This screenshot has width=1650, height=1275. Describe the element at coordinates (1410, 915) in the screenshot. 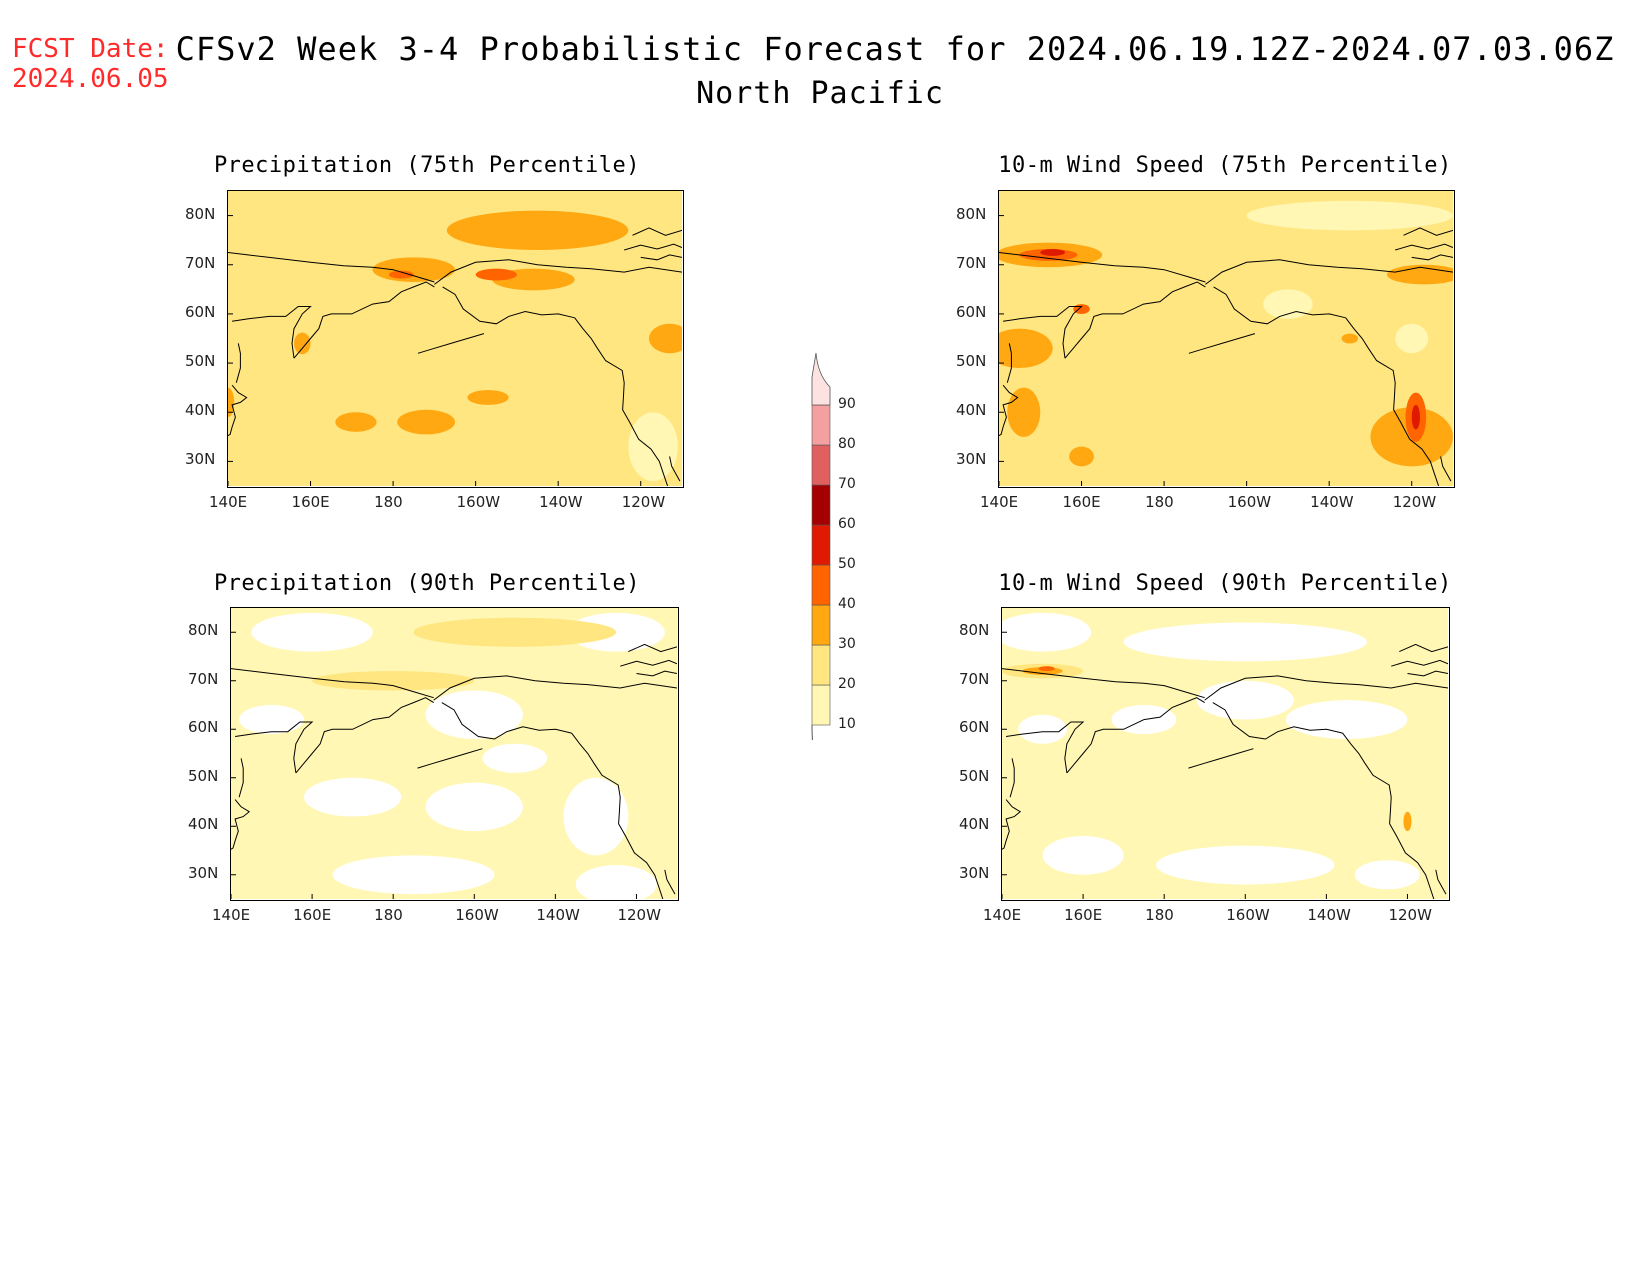

I see `lon-tick-label: 120W` at that location.